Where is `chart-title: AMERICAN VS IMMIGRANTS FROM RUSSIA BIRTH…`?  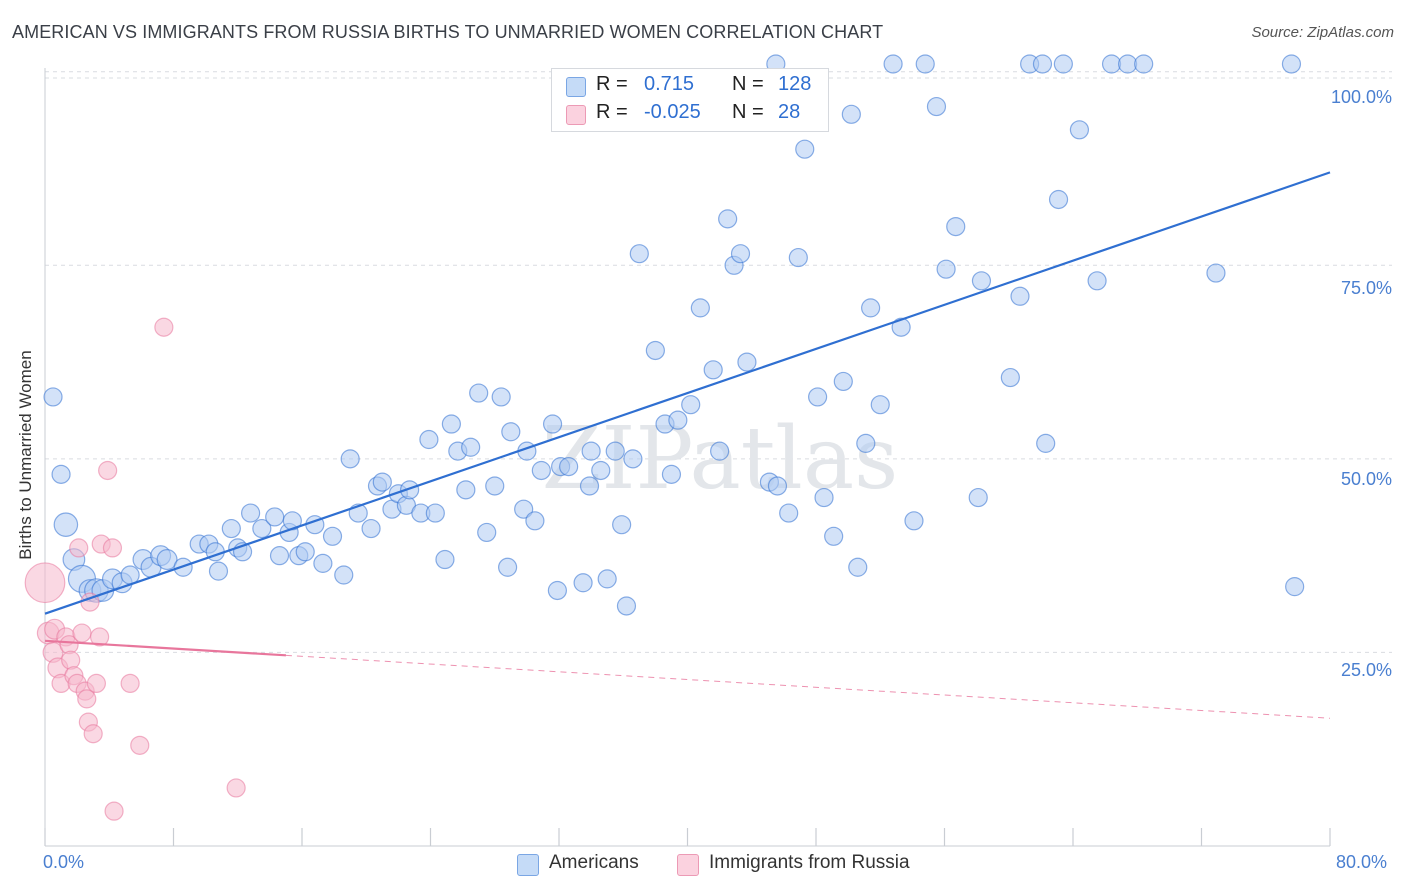 chart-title: AMERICAN VS IMMIGRANTS FROM RUSSIA BIRTH… is located at coordinates (448, 32).